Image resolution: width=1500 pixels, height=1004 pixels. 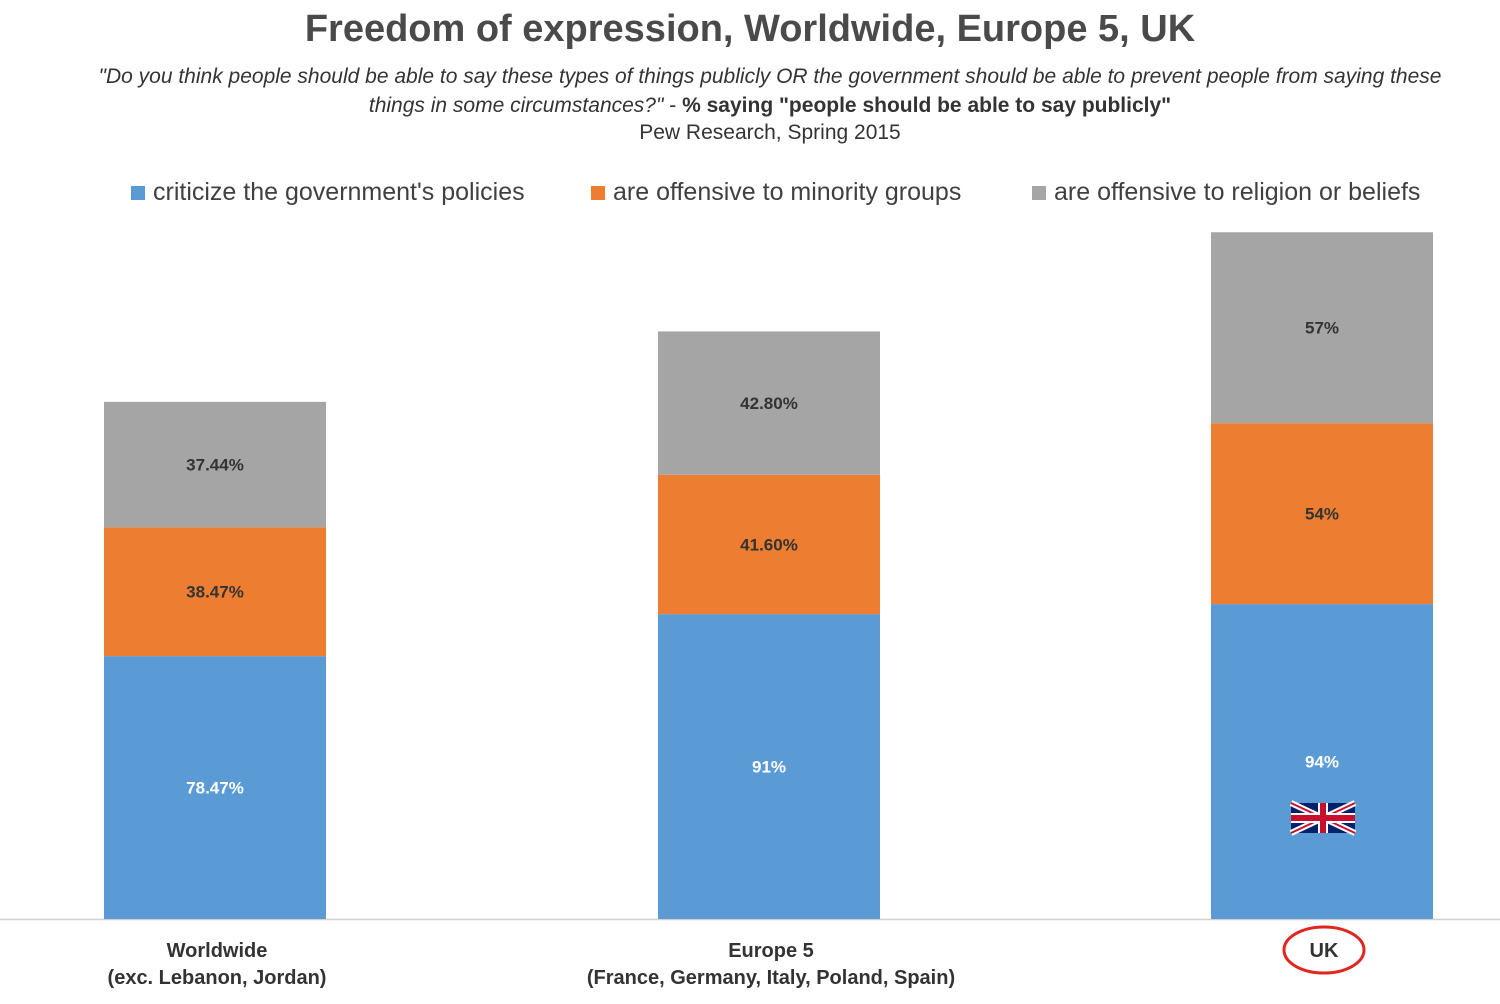 What do you see at coordinates (217, 951) in the screenshot?
I see `x-tick-label-worldwide: Worldwide` at bounding box center [217, 951].